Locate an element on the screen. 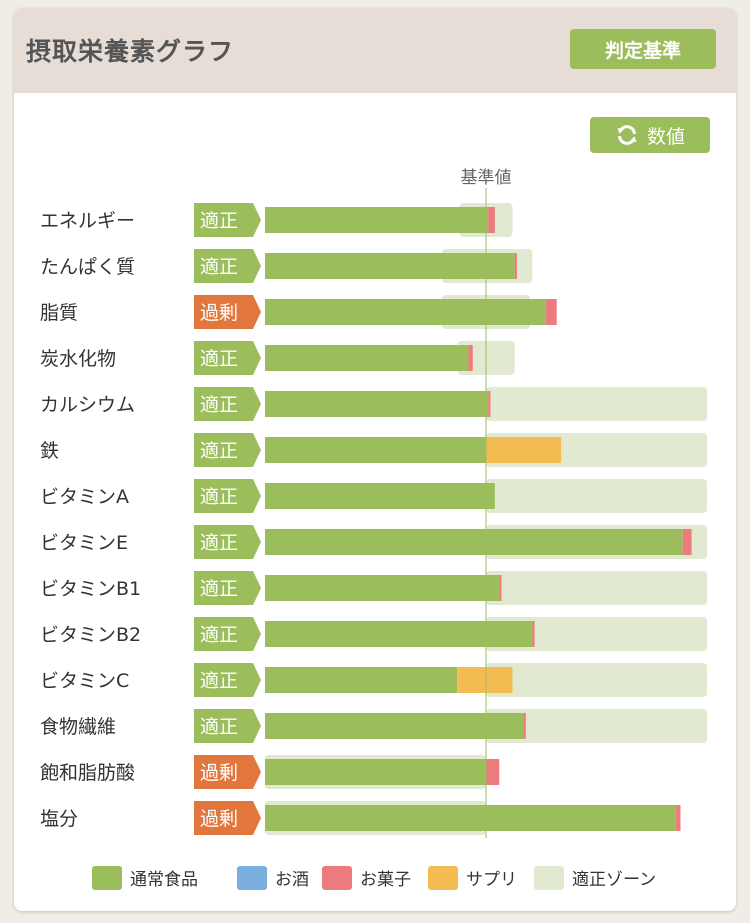 The image size is (750, 923). refresh-icon is located at coordinates (627, 135).